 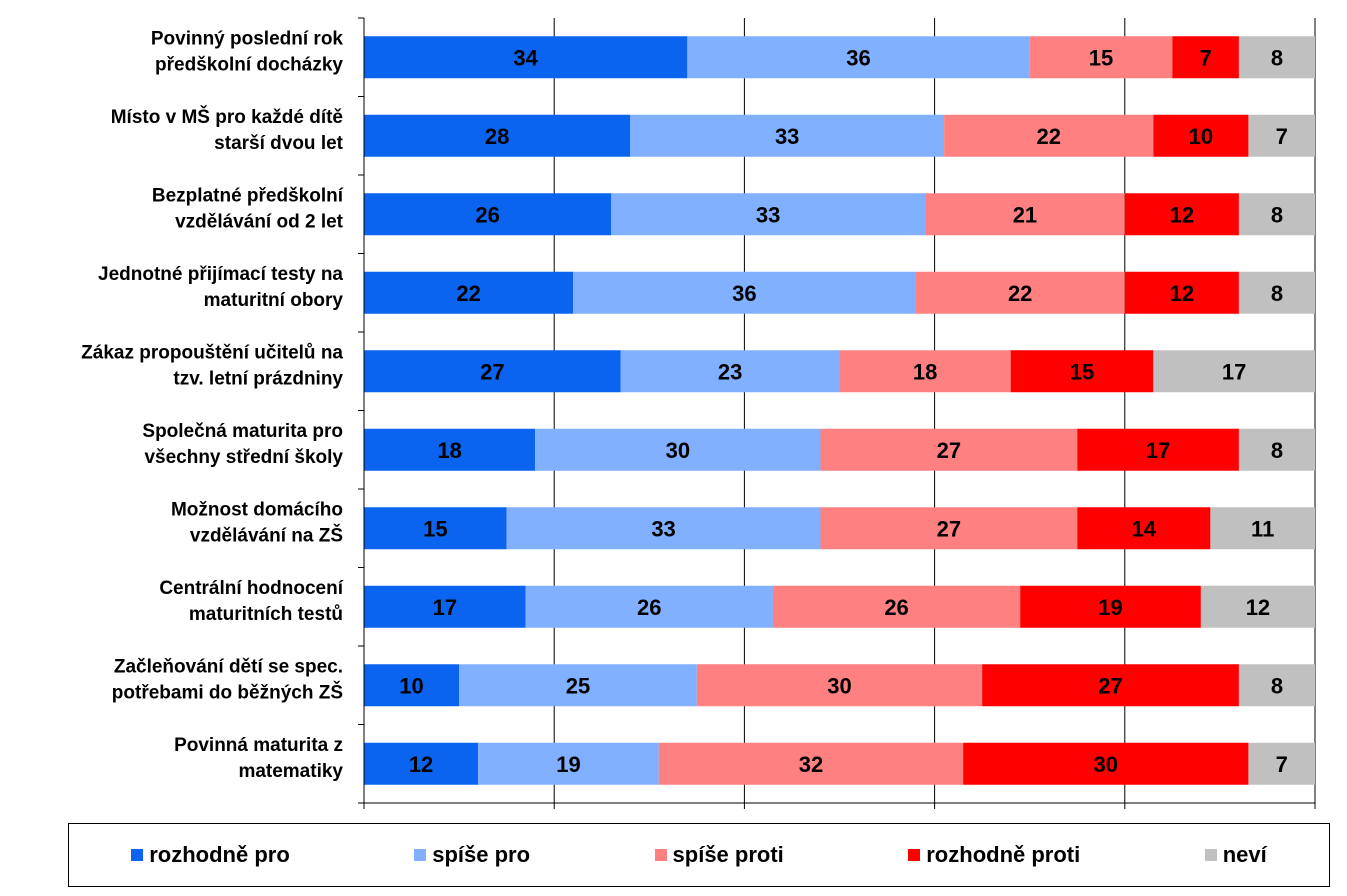 I want to click on legend-item: neví, so click(x=1235, y=855).